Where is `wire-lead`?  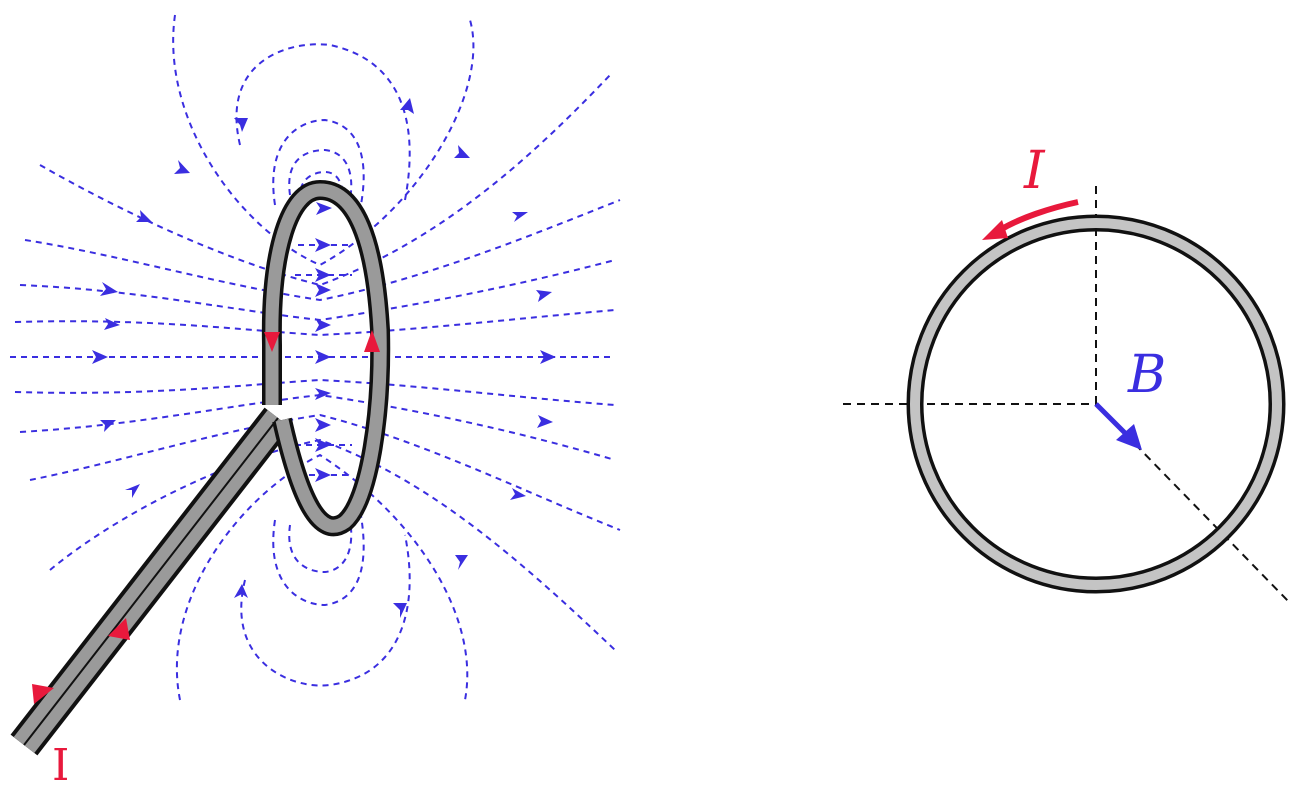 wire-lead is located at coordinates (151, 581).